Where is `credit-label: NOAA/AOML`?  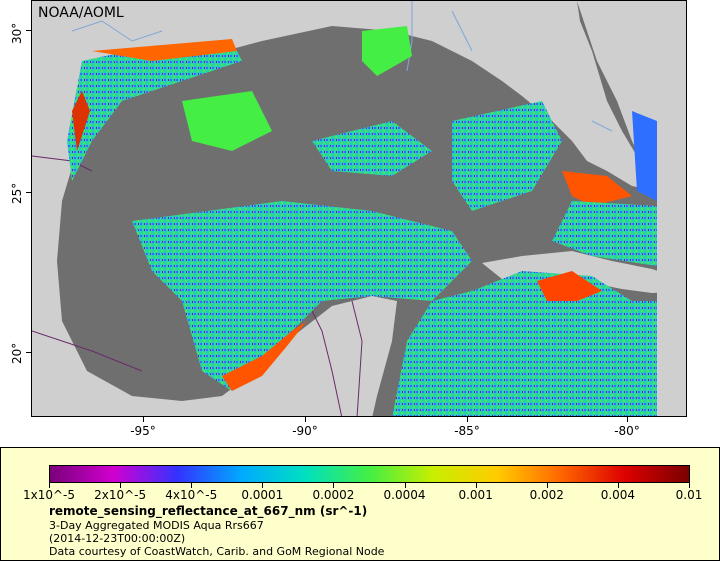 credit-label: NOAA/AOML is located at coordinates (81, 13).